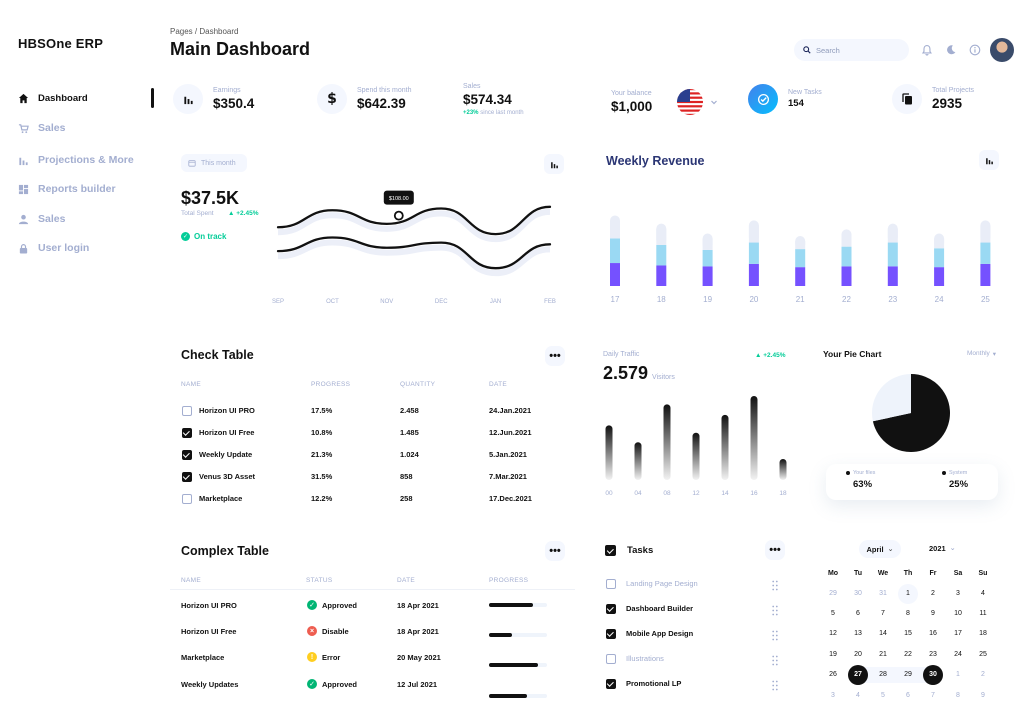  What do you see at coordinates (409, 432) in the screenshot?
I see `cell-quantity: 1.485` at bounding box center [409, 432].